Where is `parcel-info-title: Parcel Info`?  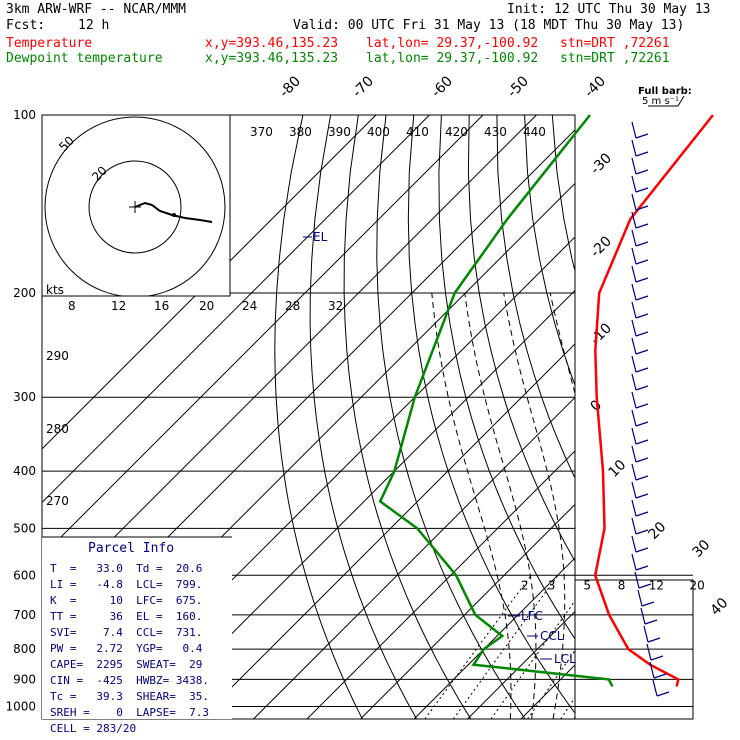 parcel-info-title: Parcel Info is located at coordinates (131, 548).